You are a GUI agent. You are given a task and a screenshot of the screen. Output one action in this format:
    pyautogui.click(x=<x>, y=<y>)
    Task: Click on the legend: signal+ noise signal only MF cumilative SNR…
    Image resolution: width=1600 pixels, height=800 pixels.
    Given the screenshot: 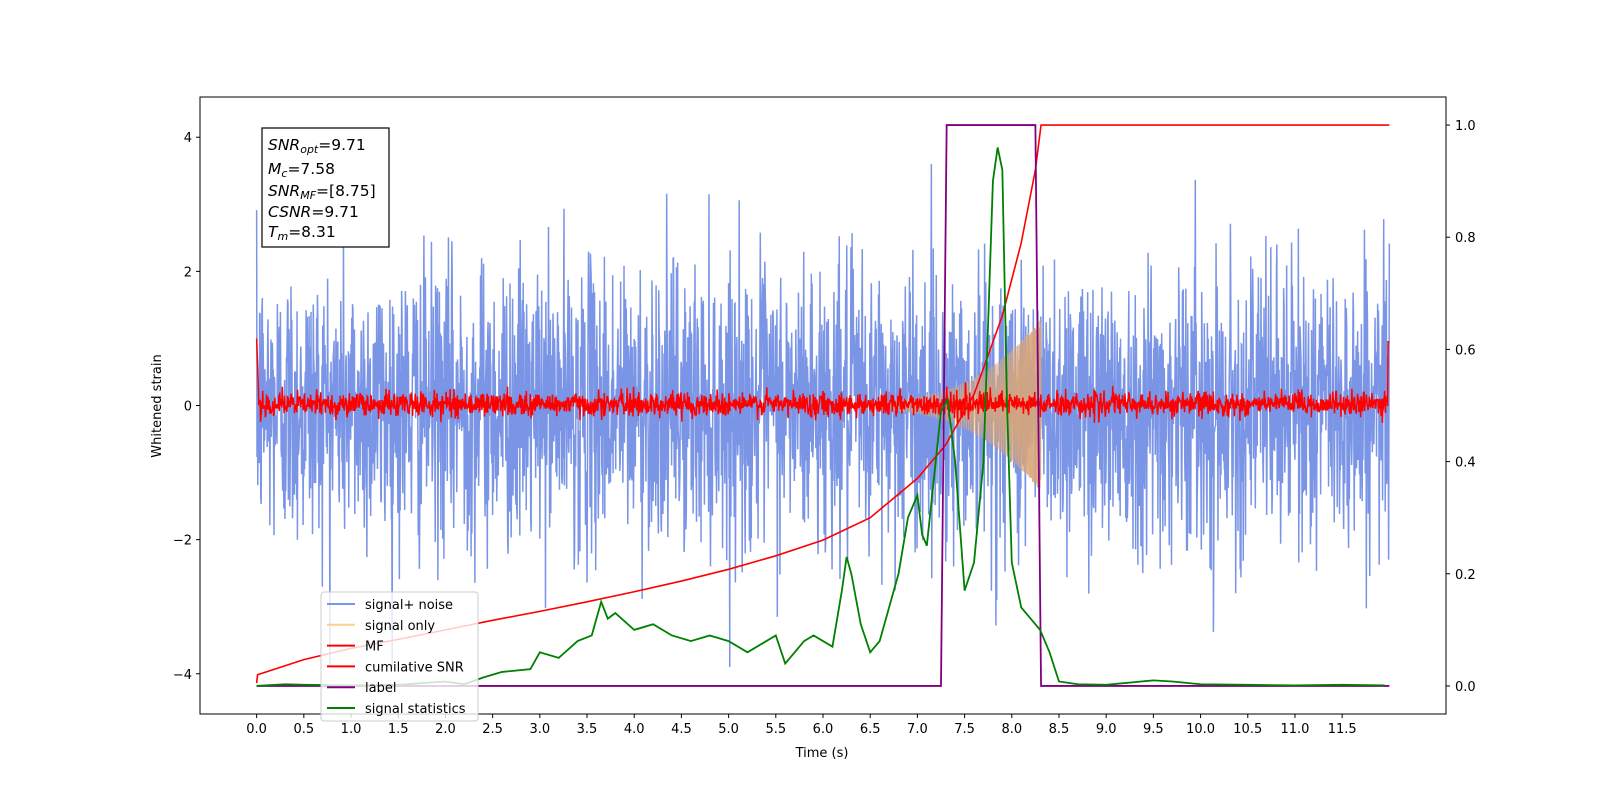 What is the action you would take?
    pyautogui.click(x=399, y=656)
    